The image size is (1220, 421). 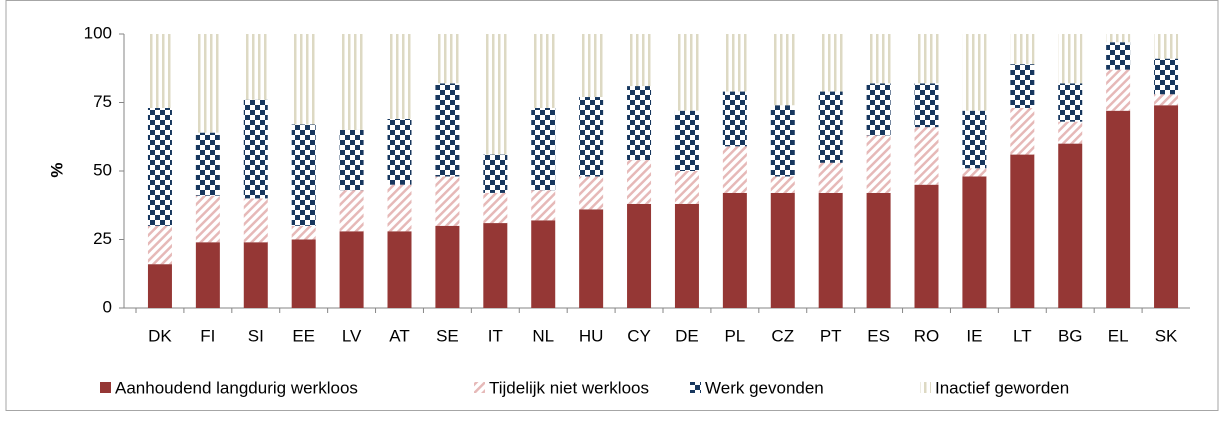 I want to click on x-tick-label: PT, so click(x=831, y=335).